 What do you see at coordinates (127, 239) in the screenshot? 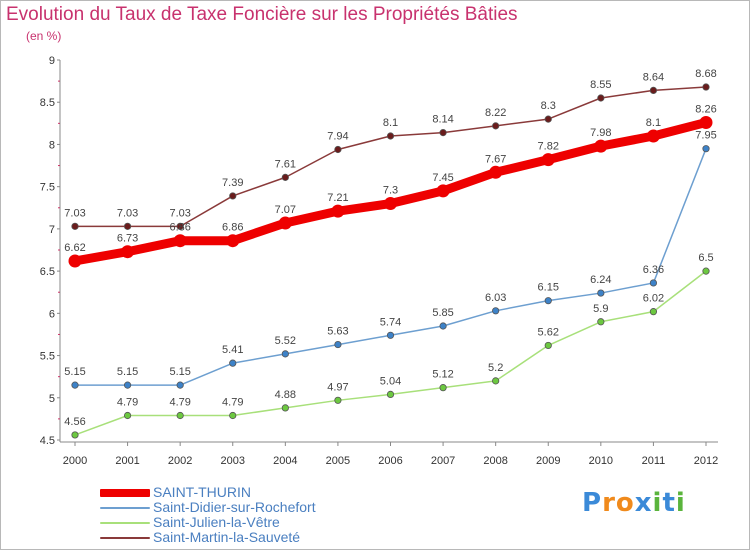
I see `data-label: 6.73` at bounding box center [127, 239].